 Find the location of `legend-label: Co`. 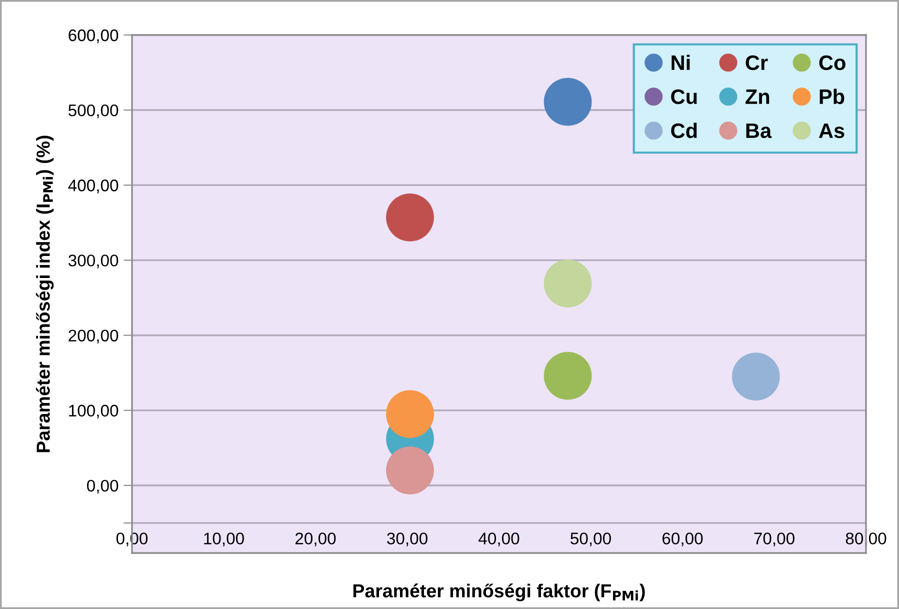

legend-label: Co is located at coordinates (832, 62).